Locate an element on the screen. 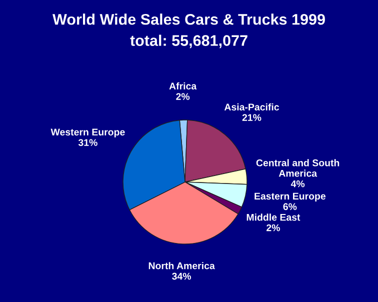  data-label: 31% is located at coordinates (88, 142).